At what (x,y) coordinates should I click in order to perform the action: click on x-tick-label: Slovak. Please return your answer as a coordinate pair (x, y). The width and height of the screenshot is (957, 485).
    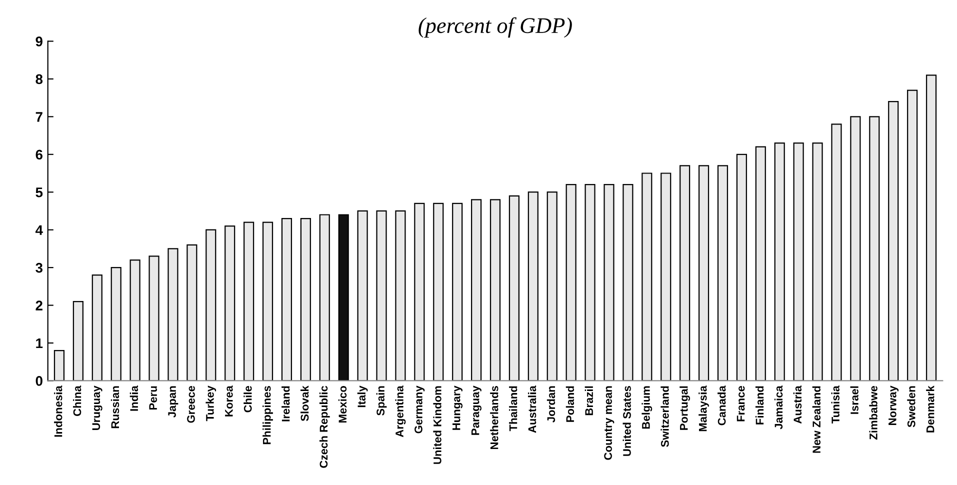
    Looking at the image, I should click on (304, 404).